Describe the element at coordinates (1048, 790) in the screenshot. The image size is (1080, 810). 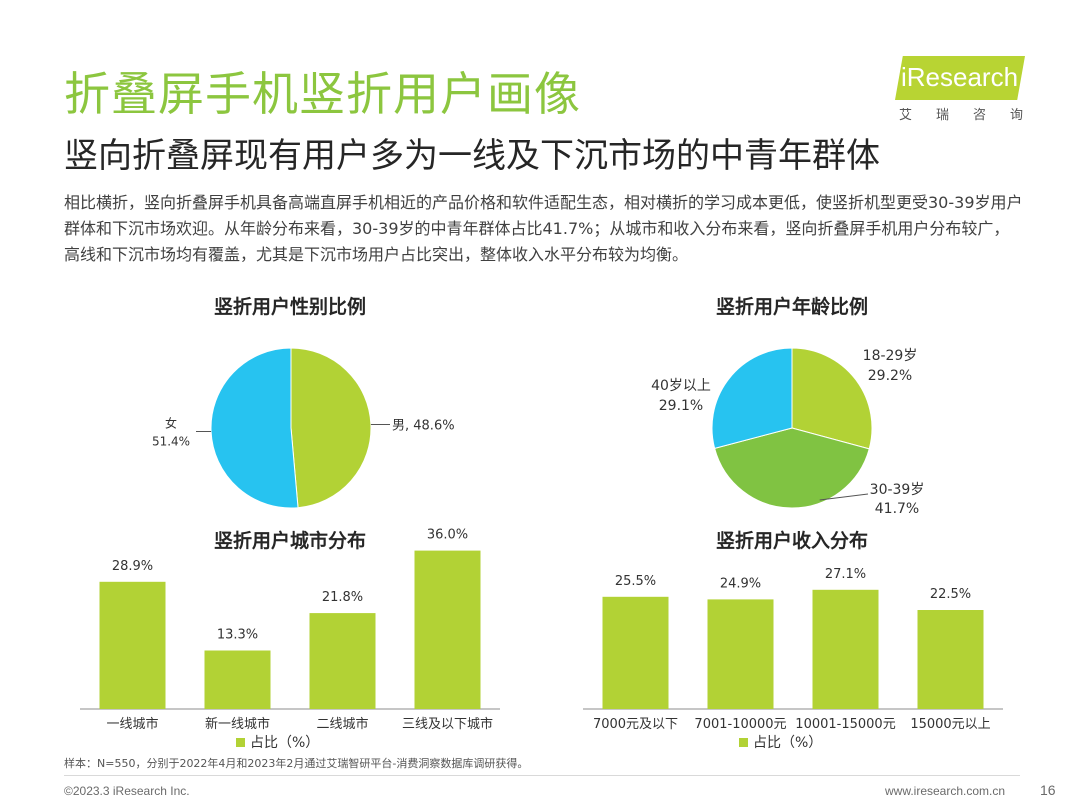
I see `page-number: 16` at that location.